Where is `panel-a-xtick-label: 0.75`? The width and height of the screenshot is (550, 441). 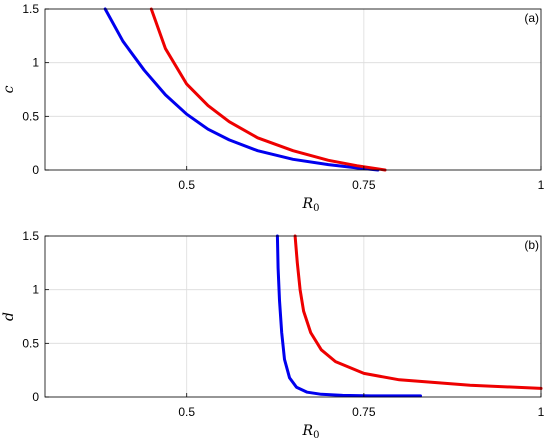
panel-a-xtick-label: 0.75 is located at coordinates (364, 185).